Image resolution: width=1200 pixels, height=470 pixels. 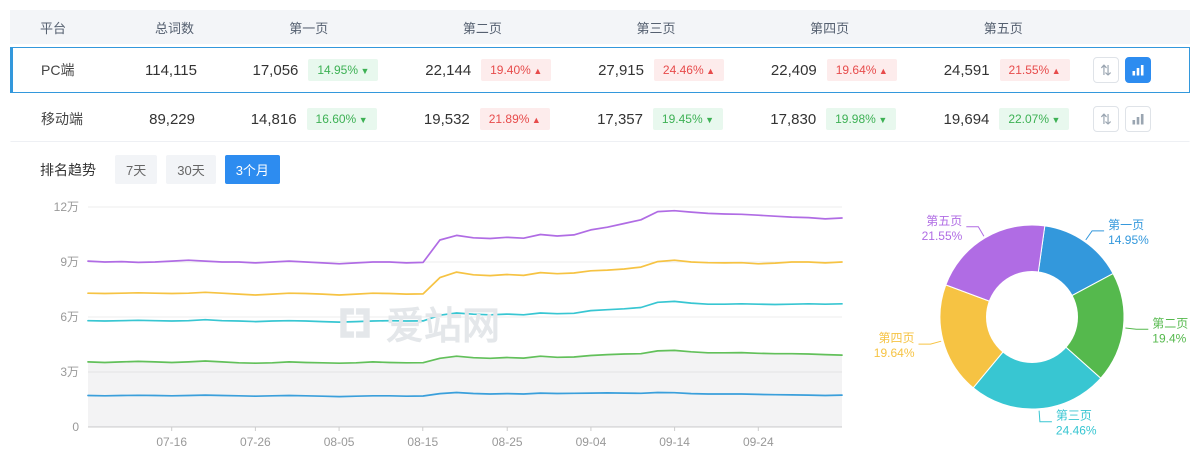 I want to click on page2-count: 22,144, so click(x=448, y=70).